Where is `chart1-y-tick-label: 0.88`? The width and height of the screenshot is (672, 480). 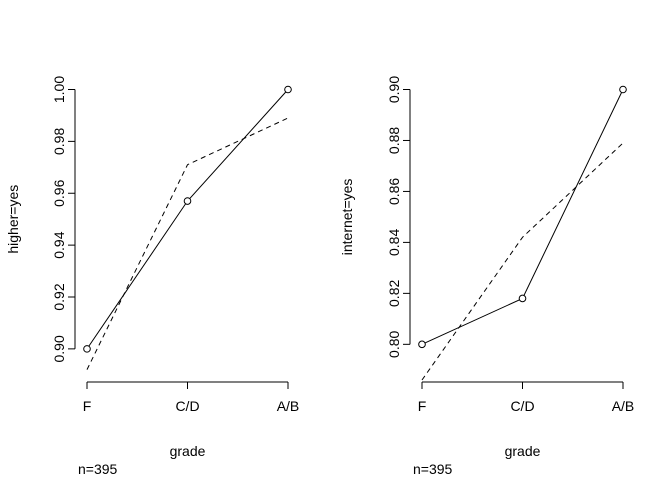 chart1-y-tick-label: 0.88 is located at coordinates (394, 140).